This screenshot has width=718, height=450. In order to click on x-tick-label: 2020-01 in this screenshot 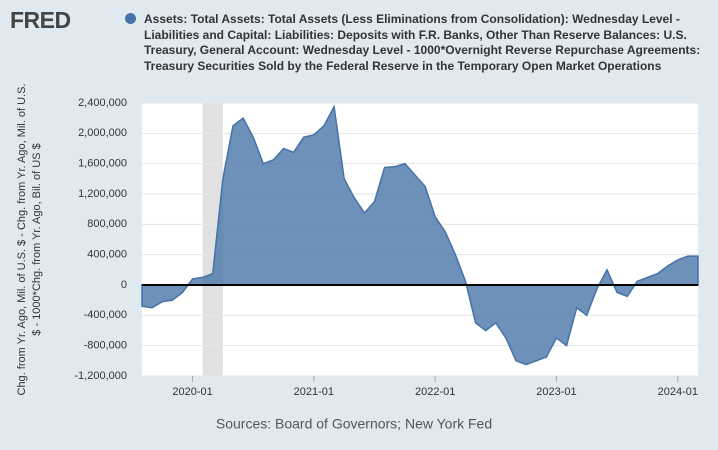, I will do `click(192, 392)`.